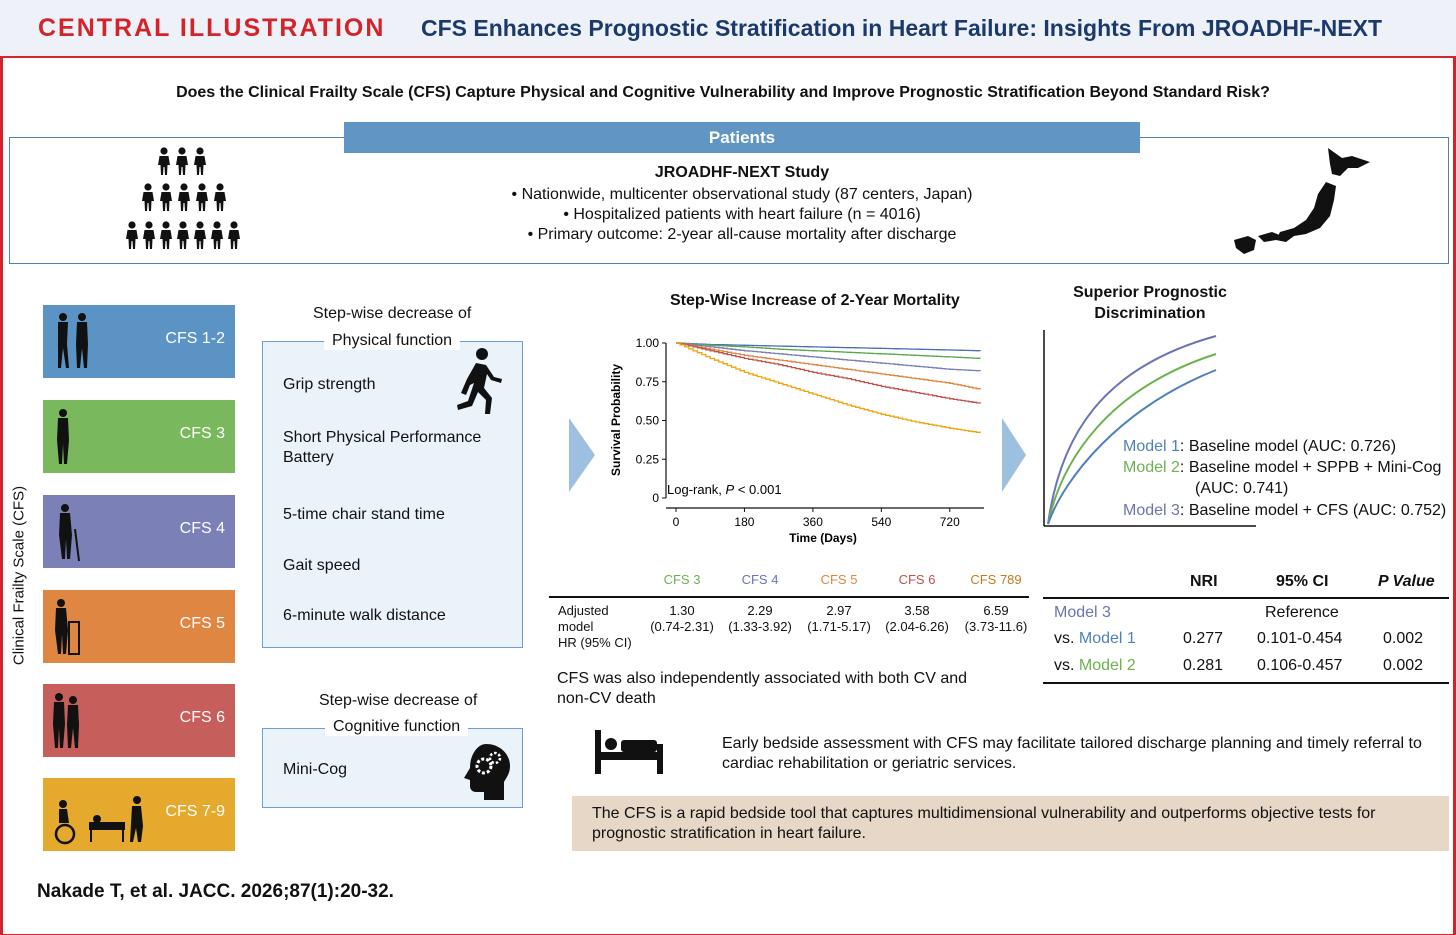 Image resolution: width=1456 pixels, height=935 pixels. I want to click on hr-row-label-line: model, so click(576, 626).